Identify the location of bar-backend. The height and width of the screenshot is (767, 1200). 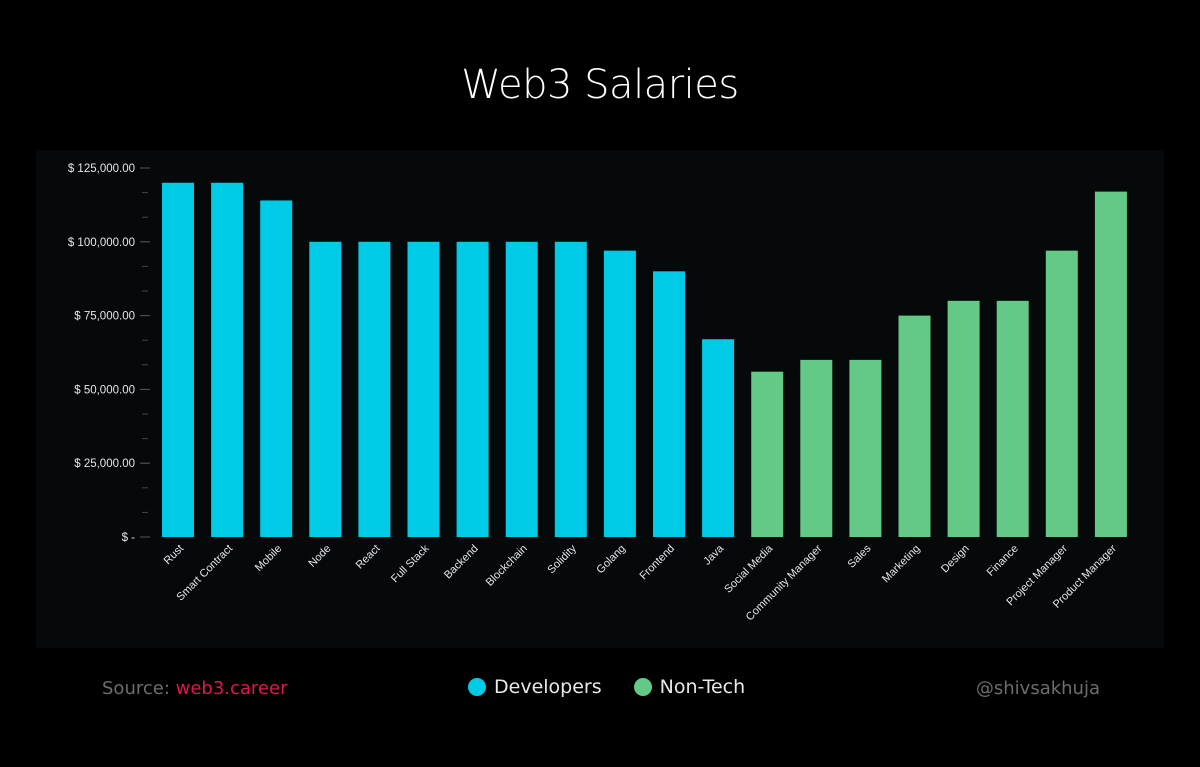
(472, 389).